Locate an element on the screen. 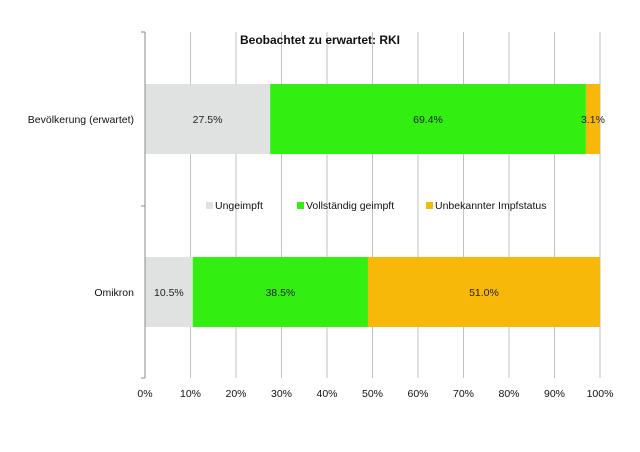 The image size is (640, 452). data-label: 69.4% is located at coordinates (428, 120).